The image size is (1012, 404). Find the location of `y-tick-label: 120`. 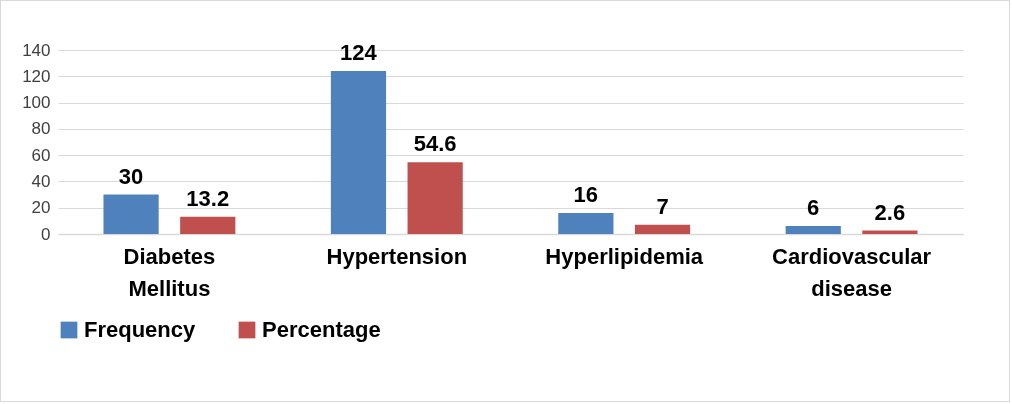

y-tick-label: 120 is located at coordinates (36, 76).